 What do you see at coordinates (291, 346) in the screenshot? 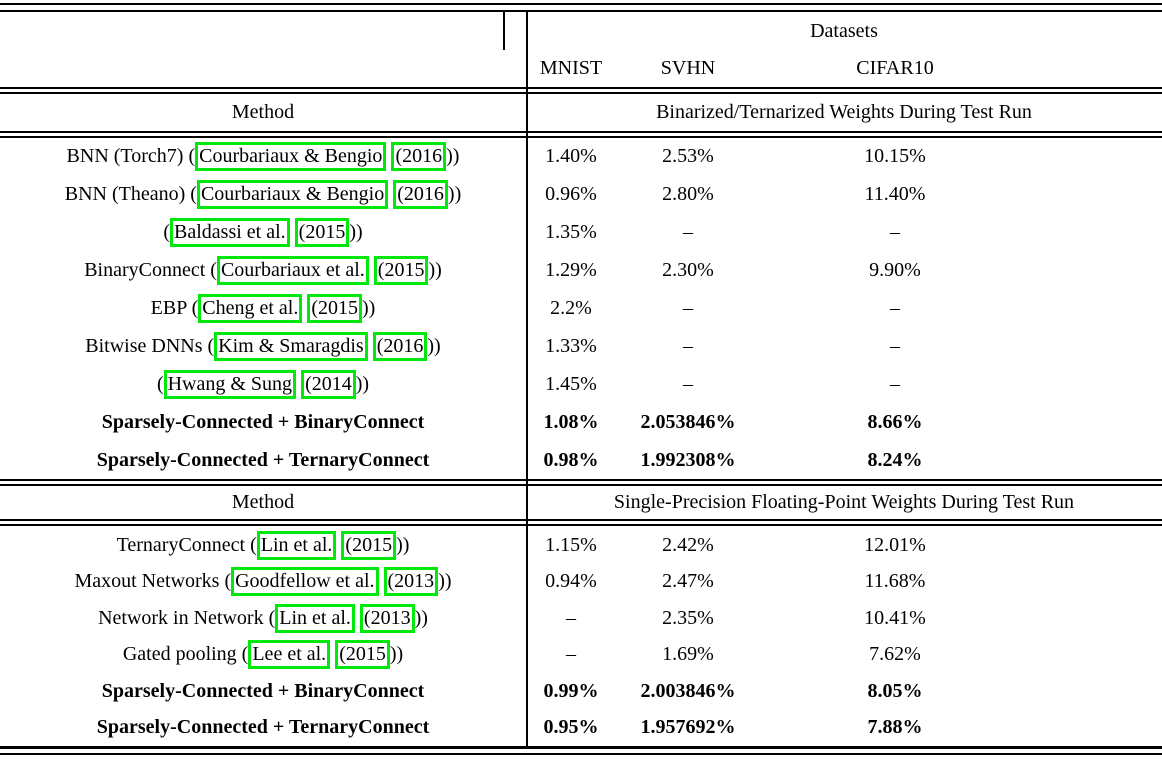
I see `citation-author-link: Kim & Smaragdis` at bounding box center [291, 346].